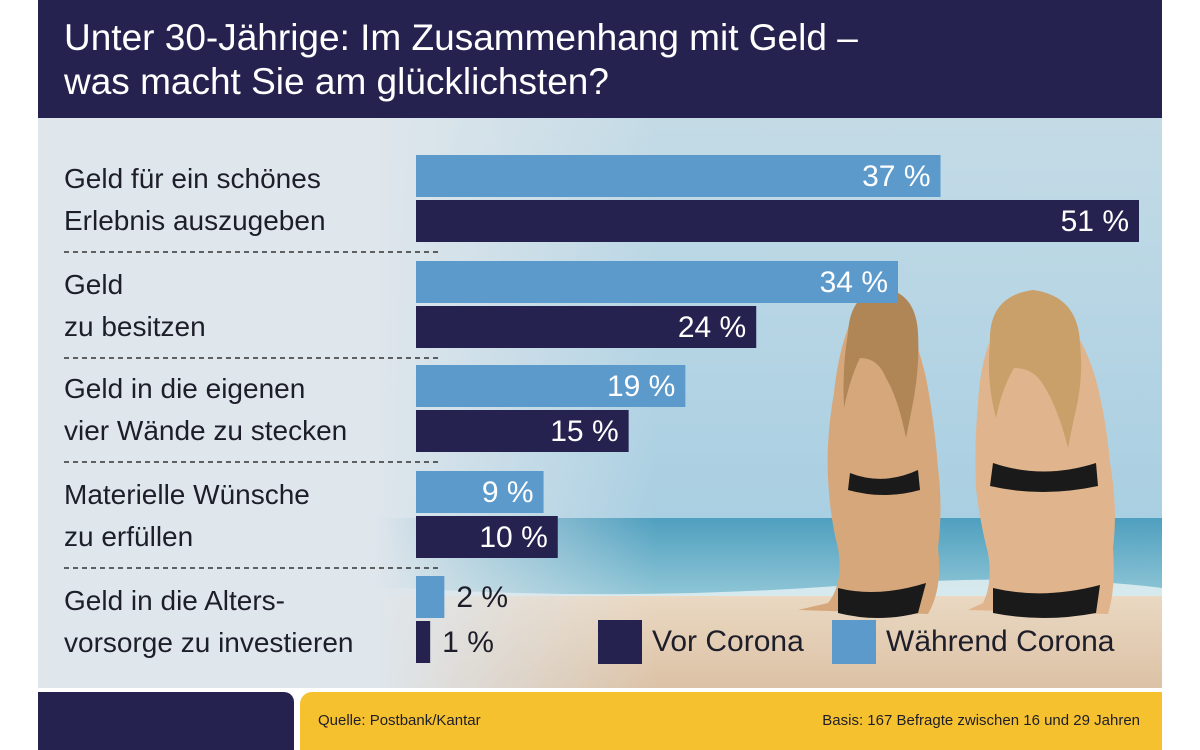 This screenshot has width=1200, height=750. Describe the element at coordinates (712, 327) in the screenshot. I see `data-label-vor-corona-2: 24 %` at that location.